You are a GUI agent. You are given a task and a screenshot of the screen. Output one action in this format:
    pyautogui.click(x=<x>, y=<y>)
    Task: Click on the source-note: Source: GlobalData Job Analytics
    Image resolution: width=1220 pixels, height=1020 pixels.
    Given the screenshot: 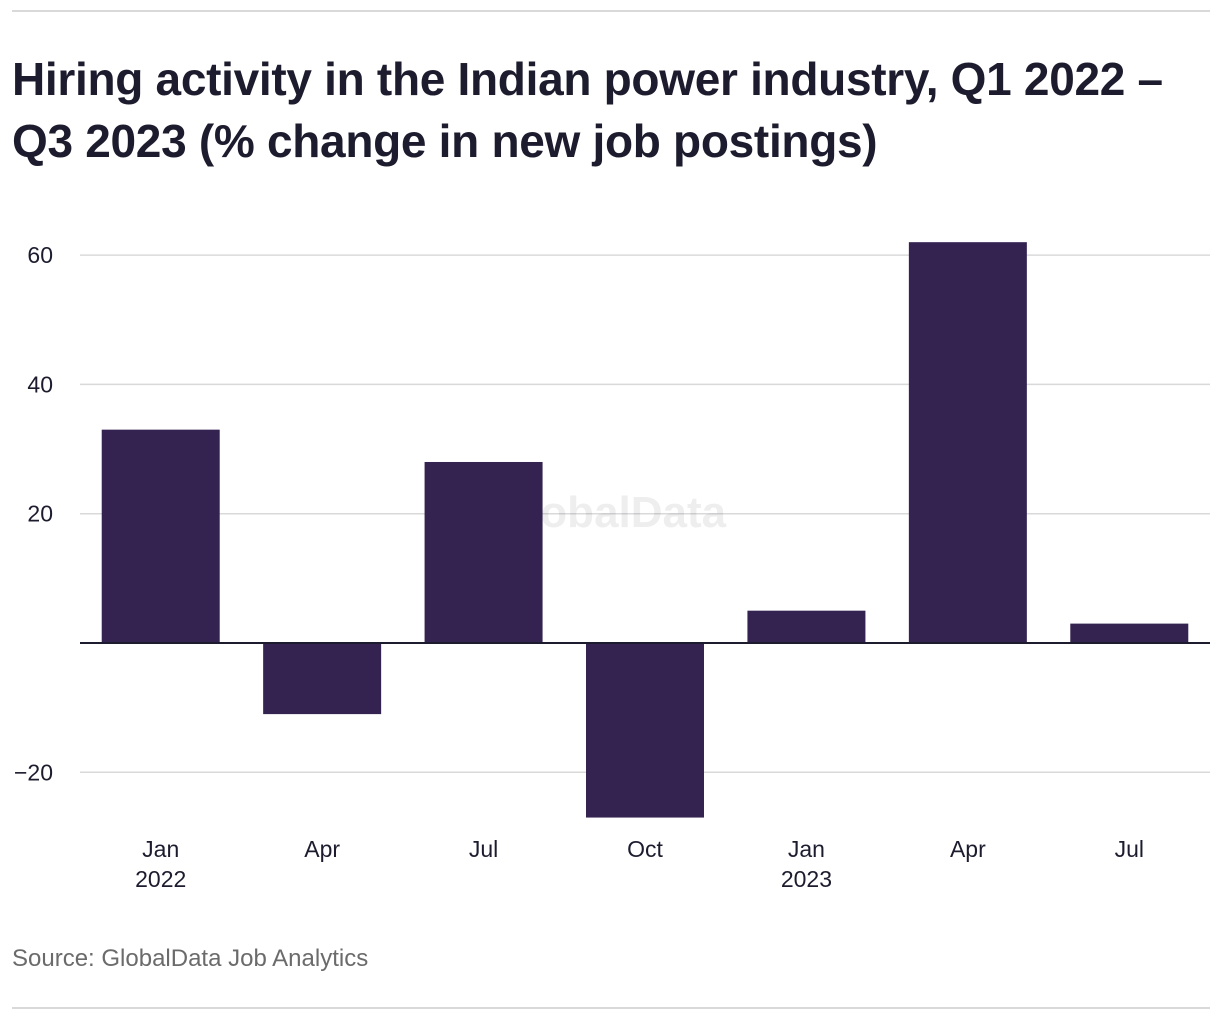 What is the action you would take?
    pyautogui.click(x=190, y=958)
    